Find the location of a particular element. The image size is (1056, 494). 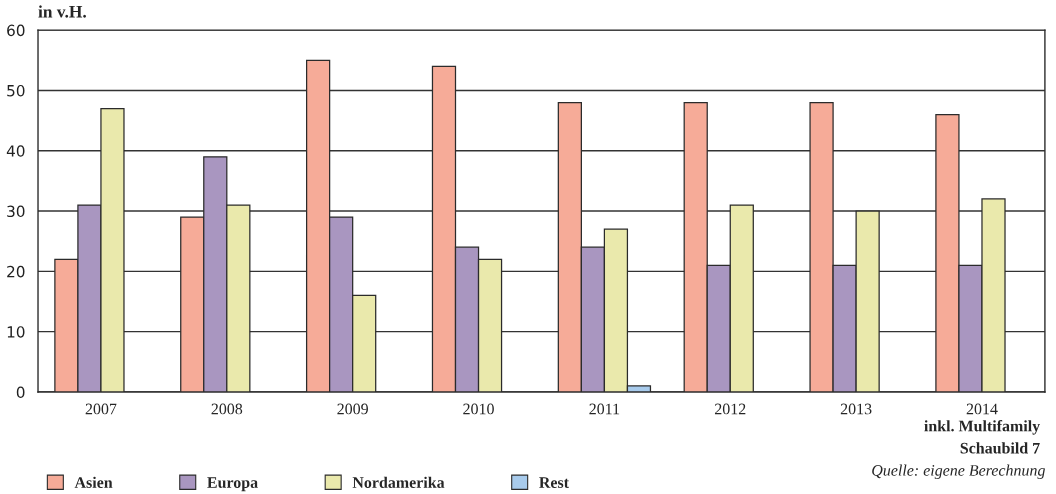

x-tick-label: 2011 is located at coordinates (604, 409).